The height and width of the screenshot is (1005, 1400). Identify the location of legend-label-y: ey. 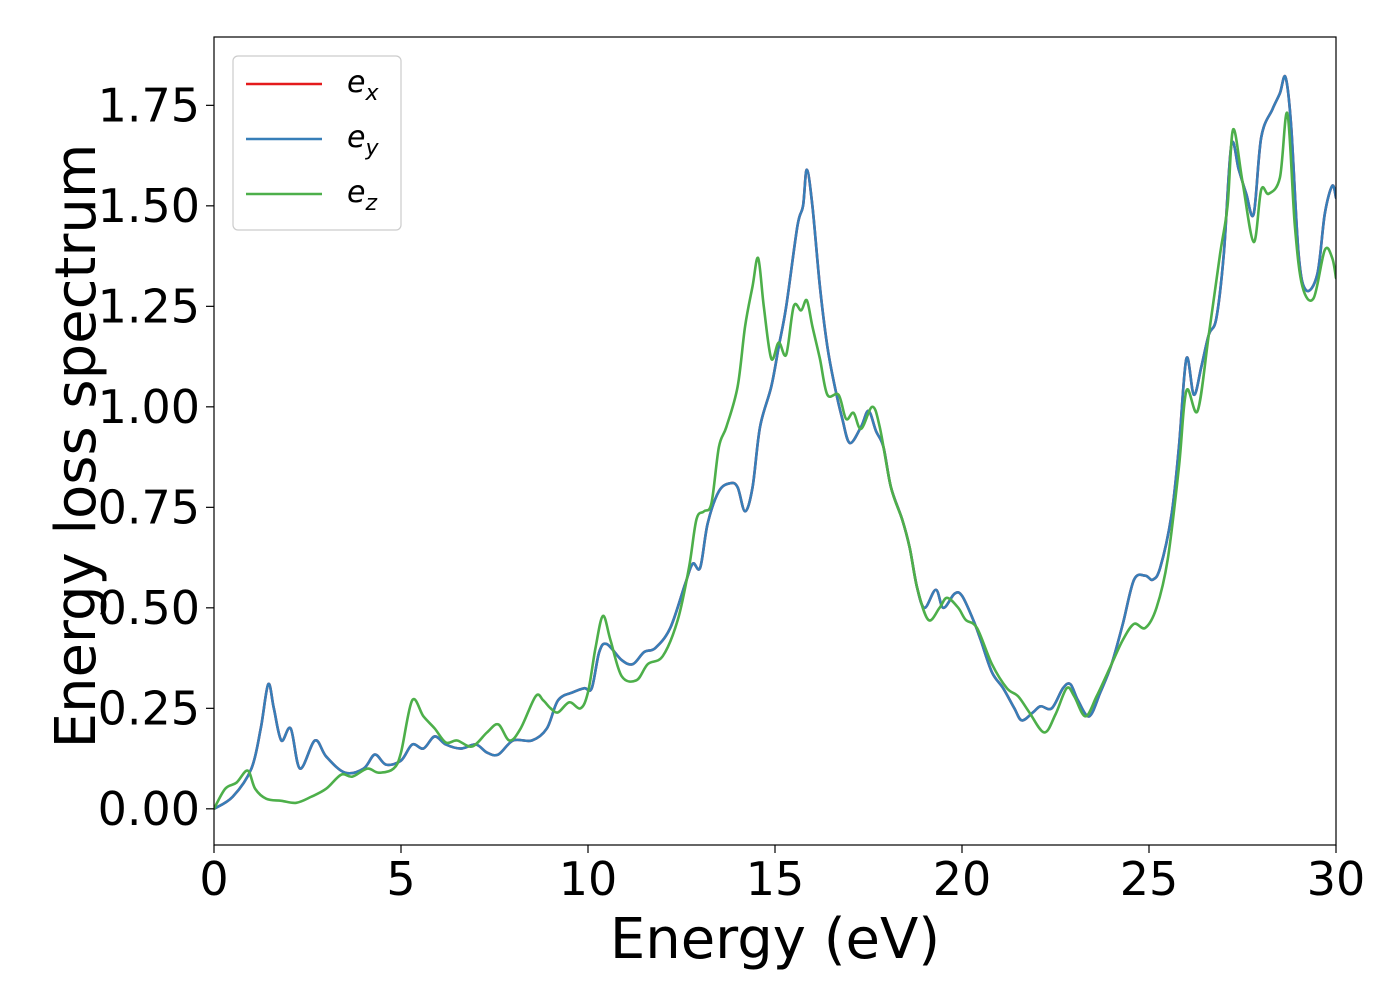
(363, 140).